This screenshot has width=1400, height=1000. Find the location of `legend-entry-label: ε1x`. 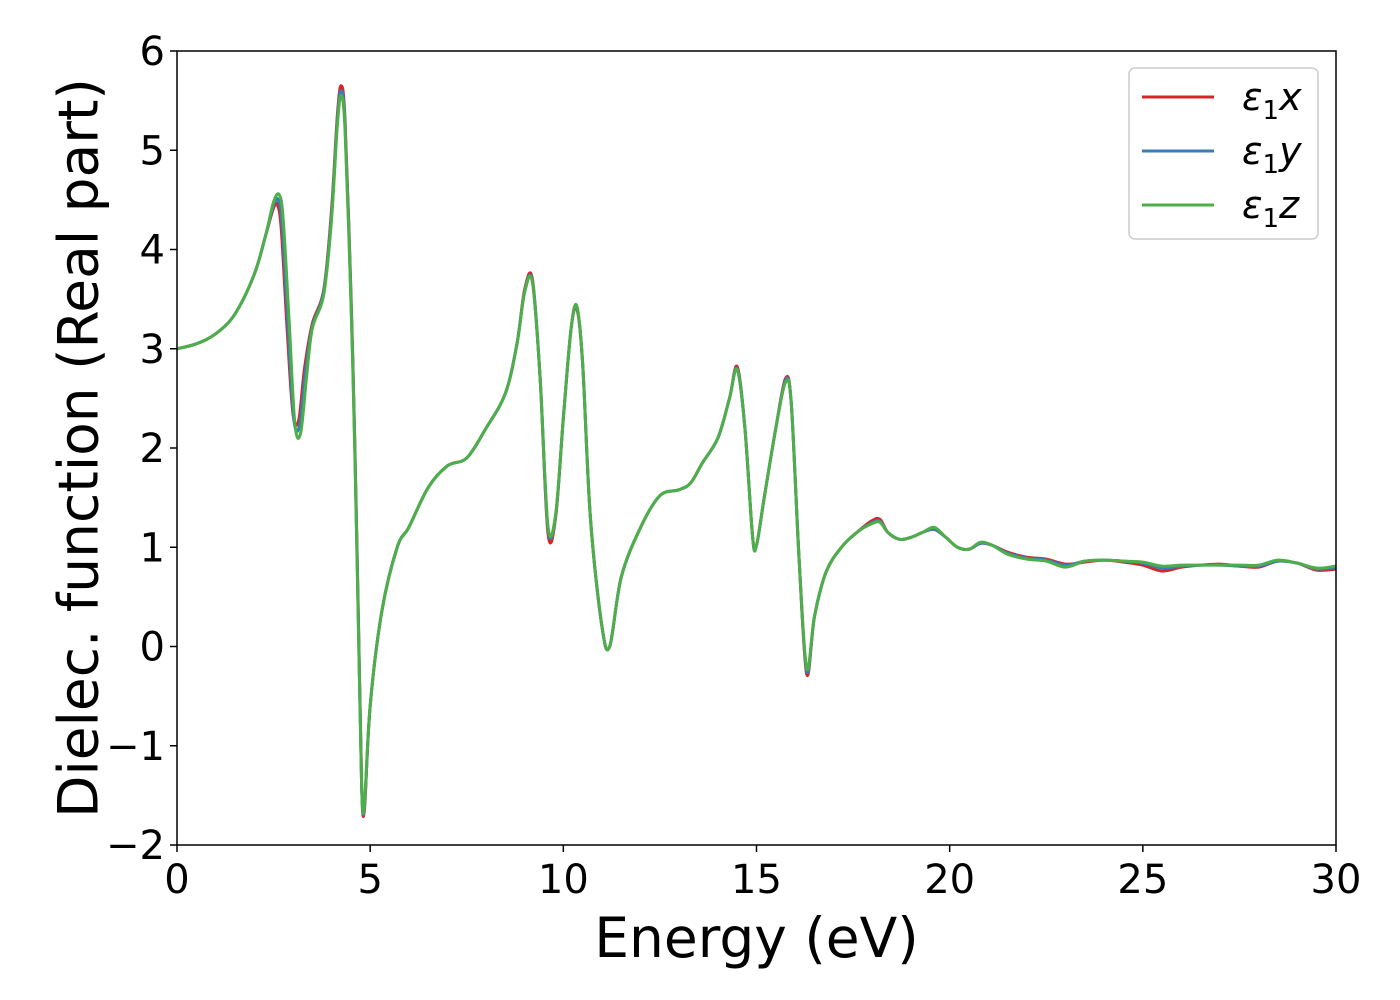

legend-entry-label: ε1x is located at coordinates (1272, 100).